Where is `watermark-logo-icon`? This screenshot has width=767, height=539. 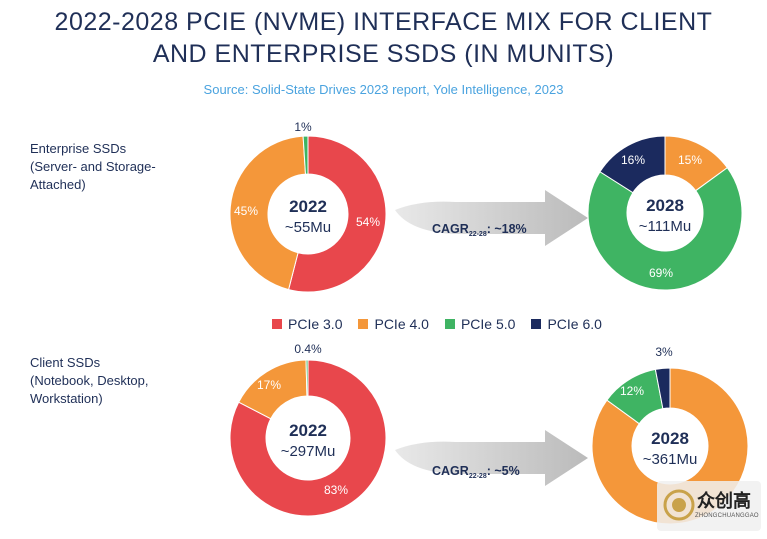
watermark-logo-icon is located at coordinates (679, 505).